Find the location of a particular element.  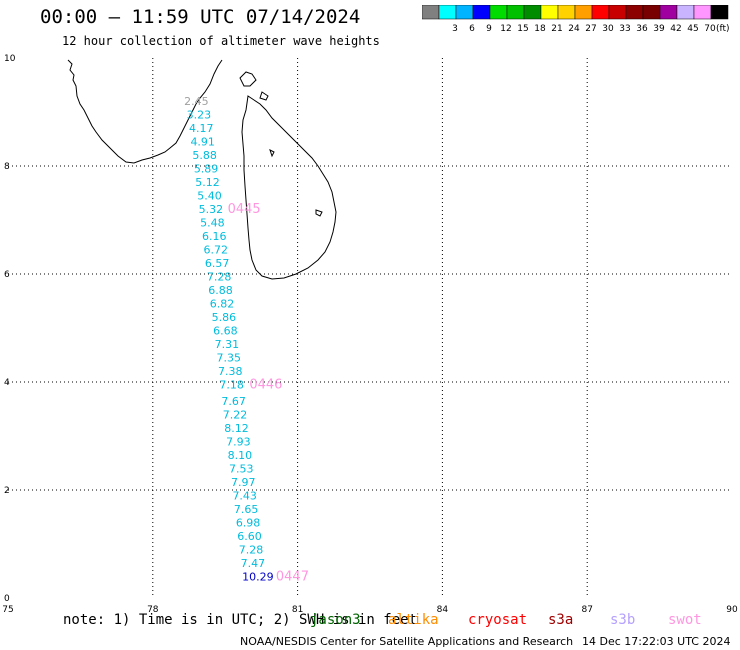

legend-label: 15 is located at coordinates (522, 29).